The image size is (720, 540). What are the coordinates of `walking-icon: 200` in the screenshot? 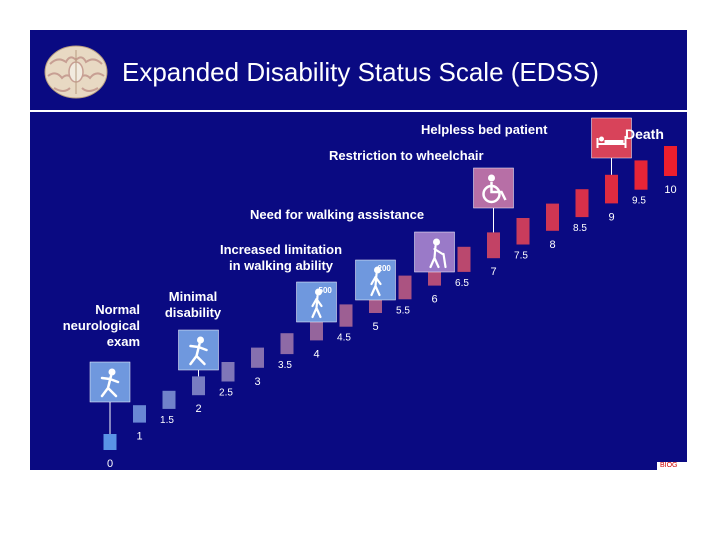 It's located at (375, 280).